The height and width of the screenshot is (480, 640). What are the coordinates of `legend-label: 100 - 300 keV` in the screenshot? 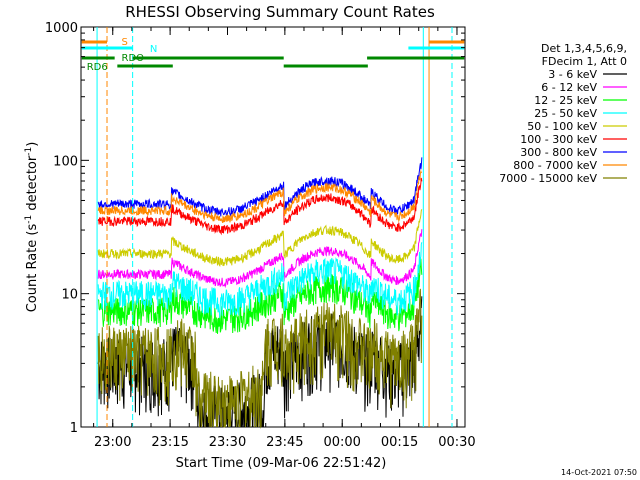 It's located at (558, 139).